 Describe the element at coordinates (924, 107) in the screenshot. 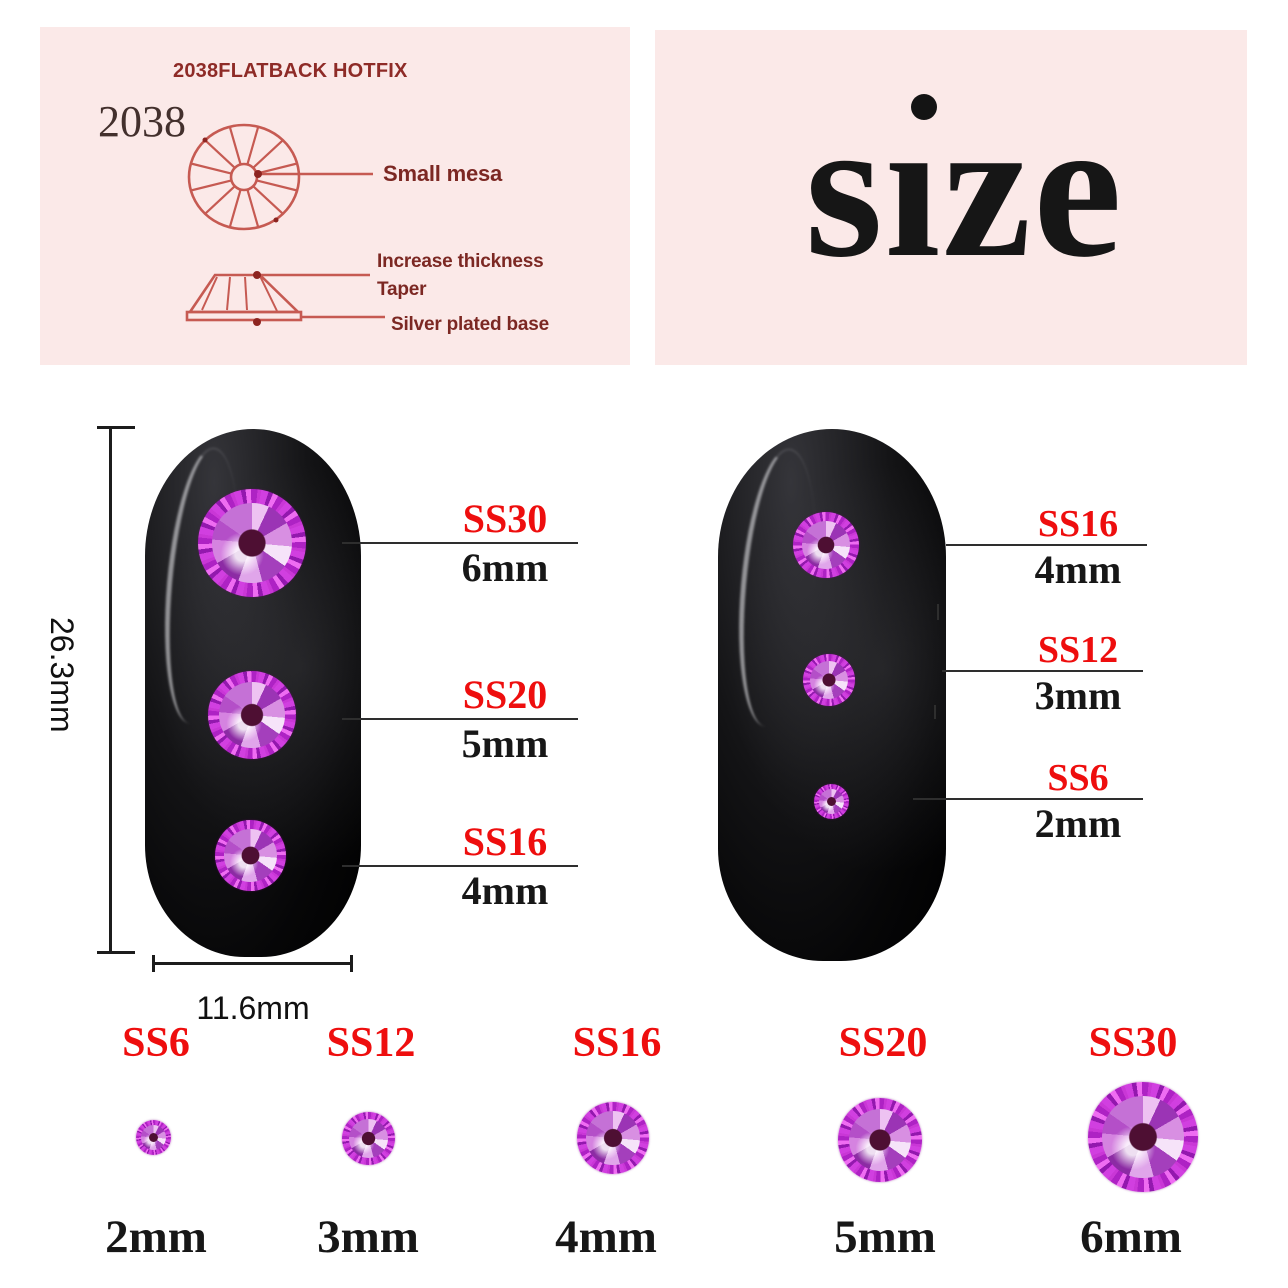

I see `size-heading-dot-icon` at that location.